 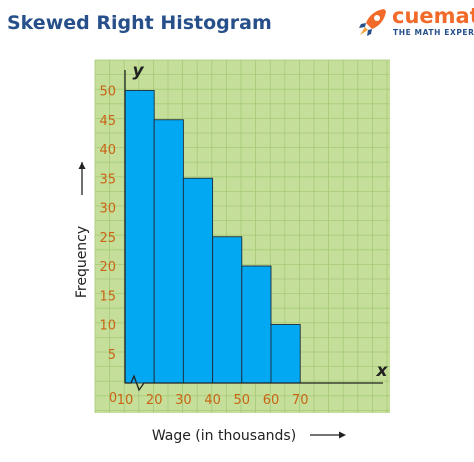 I want to click on origin-label: 0, so click(x=113, y=398).